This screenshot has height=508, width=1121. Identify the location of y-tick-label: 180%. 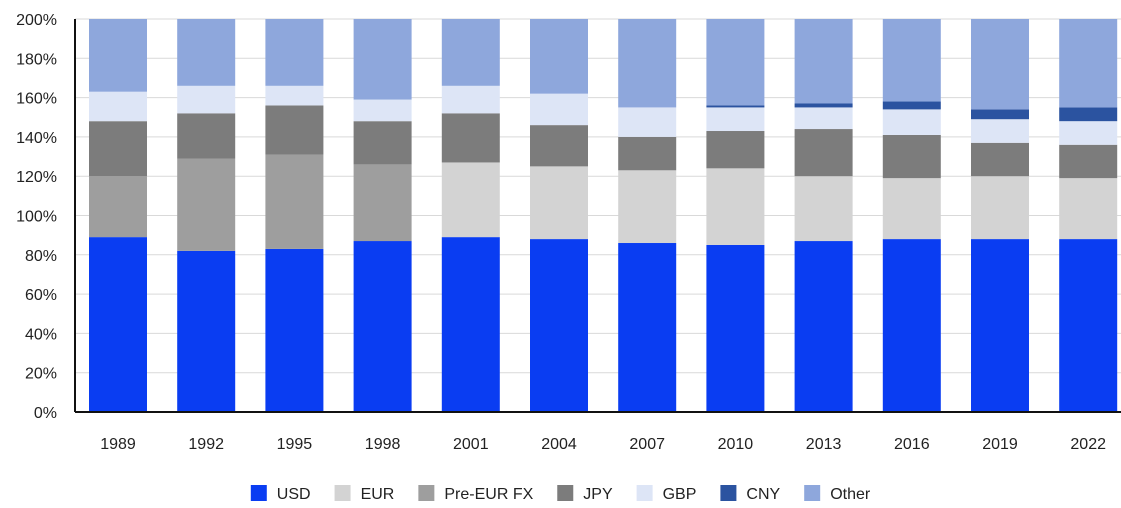
(36, 59).